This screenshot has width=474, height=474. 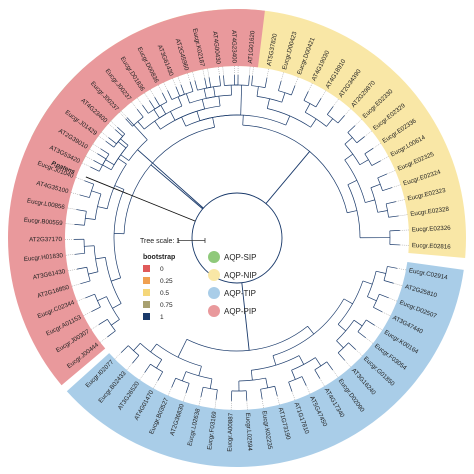 I want to click on bootstrap-level-label: 0, so click(x=162, y=269).